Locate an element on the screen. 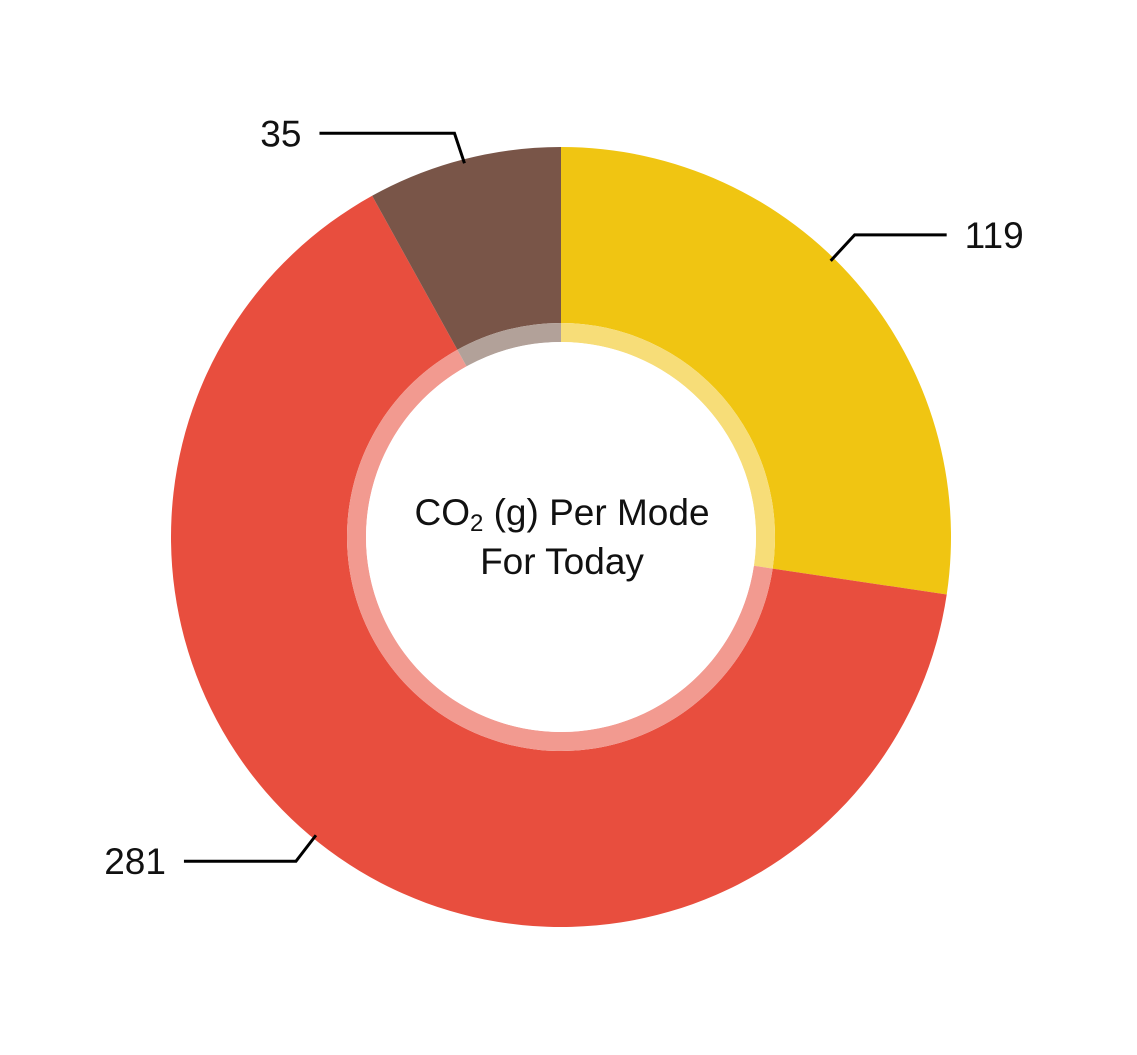 The width and height of the screenshot is (1137, 1055). data-label-281: 281 is located at coordinates (135, 861).